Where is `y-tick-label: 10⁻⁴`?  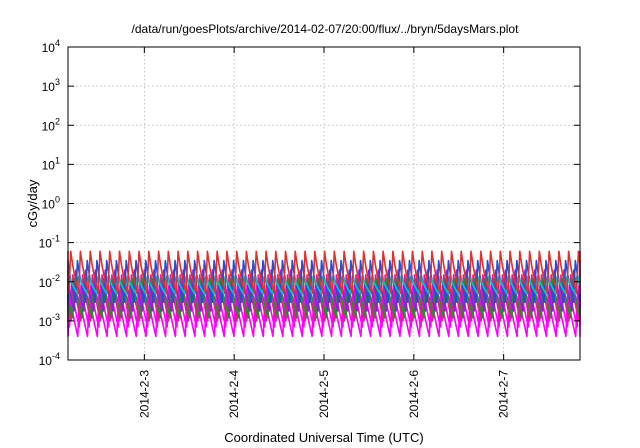 y-tick-label: 10⁻⁴ is located at coordinates (49, 359).